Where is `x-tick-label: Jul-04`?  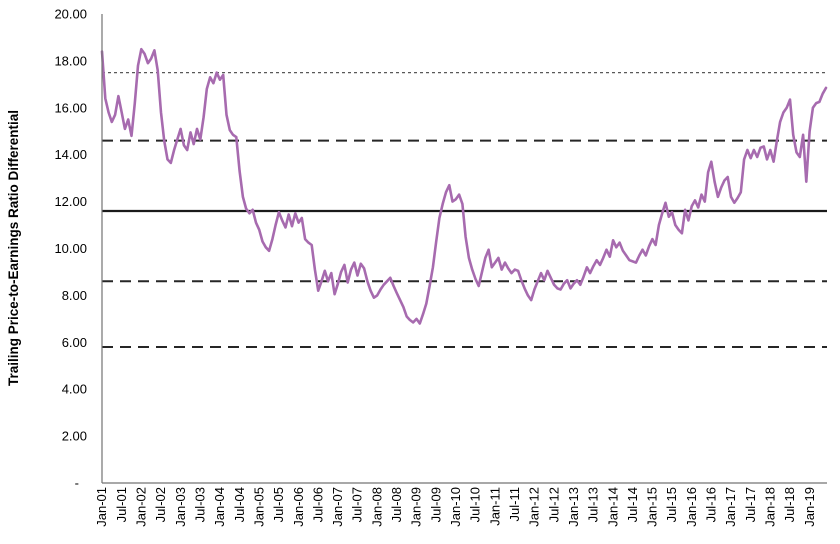 x-tick-label: Jul-04 is located at coordinates (239, 504).